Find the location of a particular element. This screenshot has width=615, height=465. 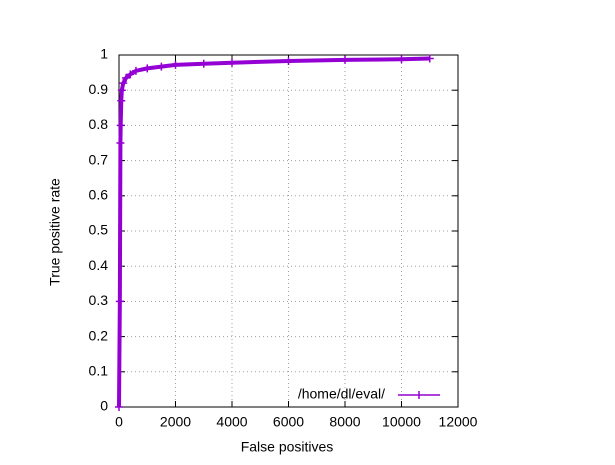

y-tick-label: 0.6 is located at coordinates (99, 195).